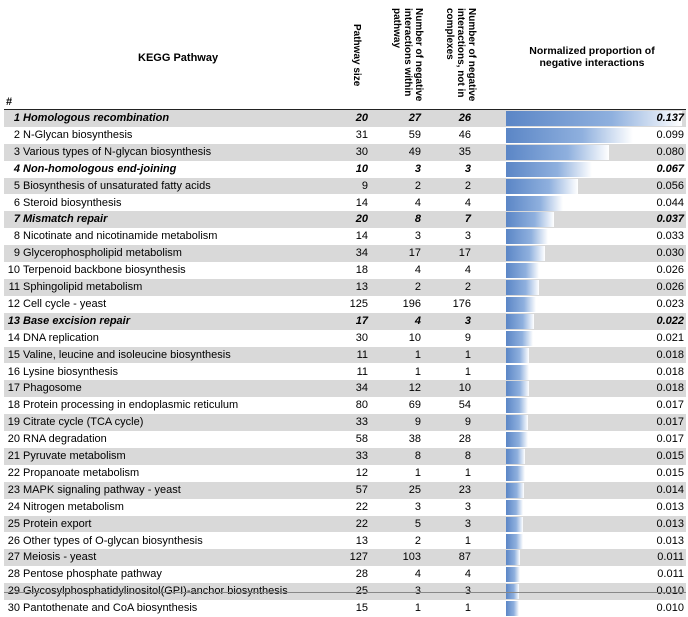 The image size is (688, 617). Describe the element at coordinates (670, 489) in the screenshot. I see `normalized-proportion-value: 0.014` at that location.